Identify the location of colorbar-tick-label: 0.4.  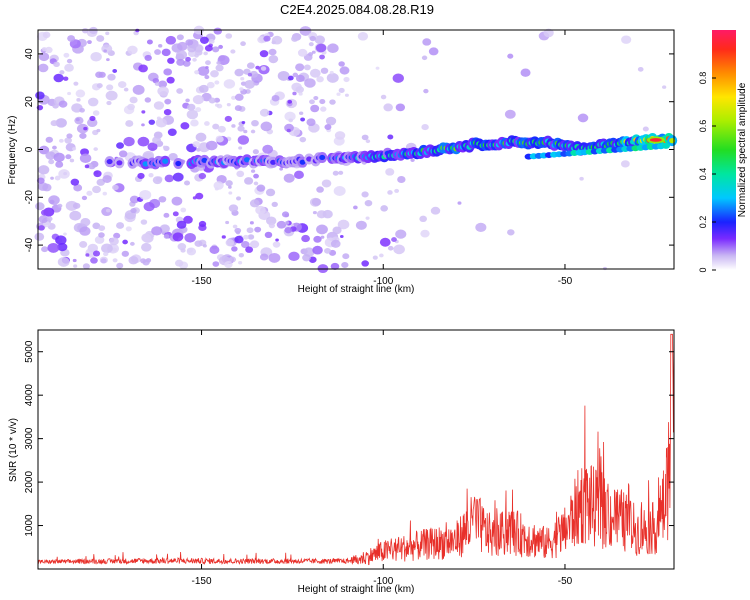
(703, 174).